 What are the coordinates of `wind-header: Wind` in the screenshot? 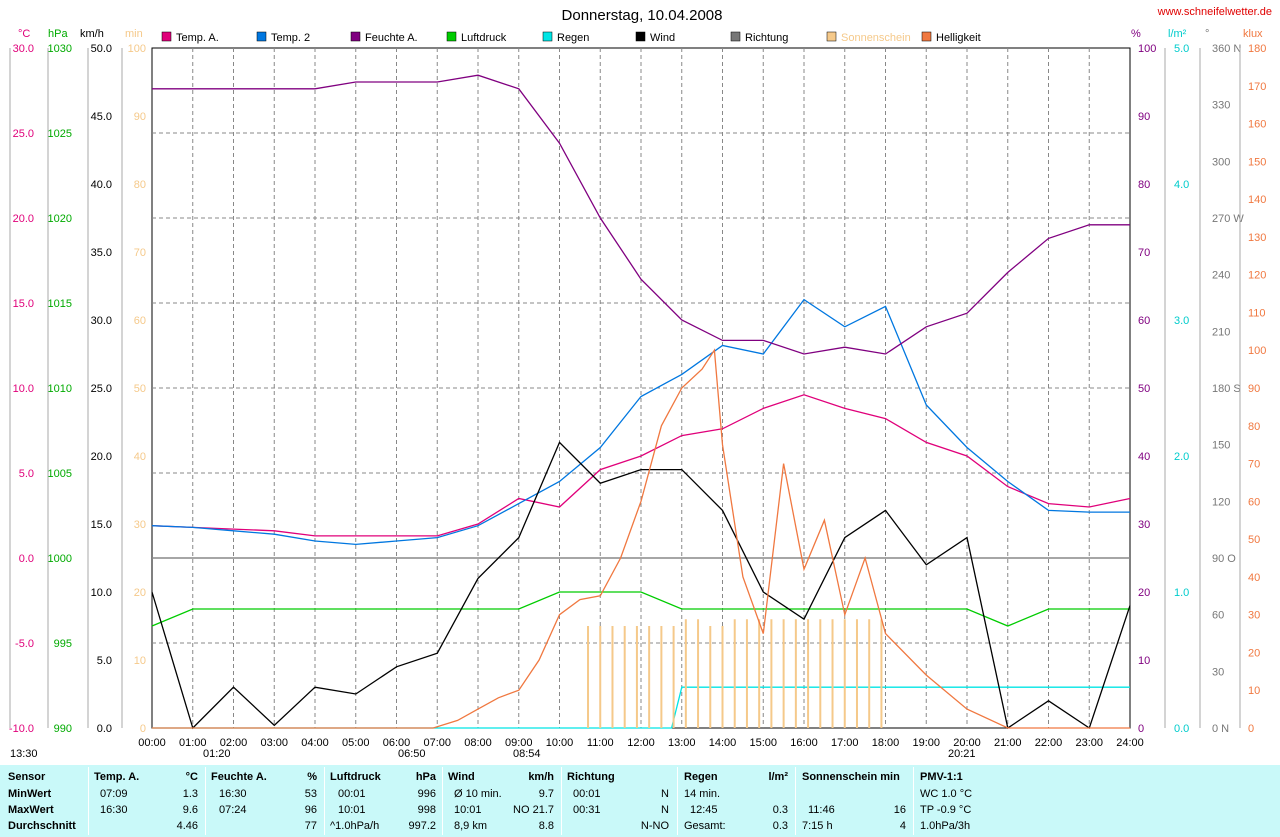 It's located at (461, 777).